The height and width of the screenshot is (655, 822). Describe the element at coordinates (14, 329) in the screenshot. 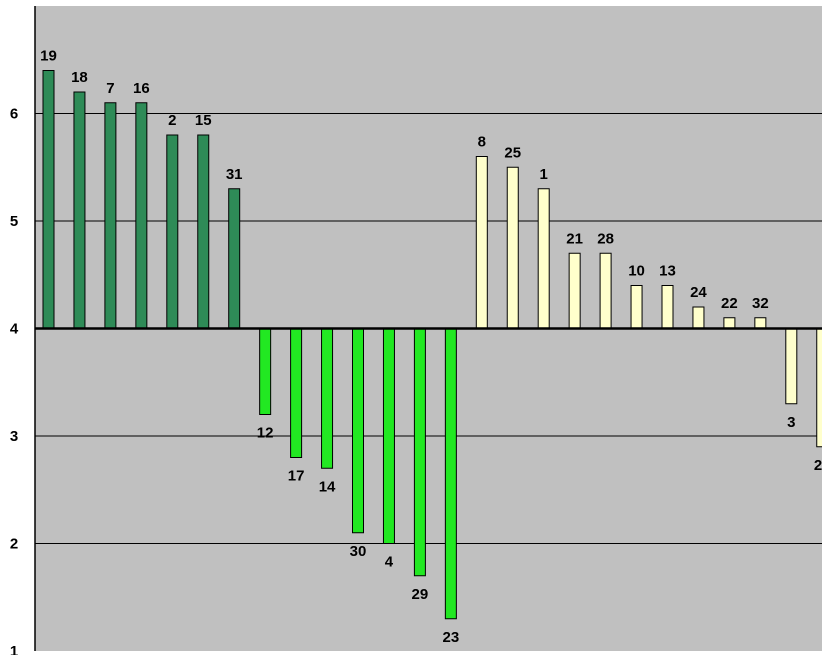

I see `y-tick-label: 4` at that location.